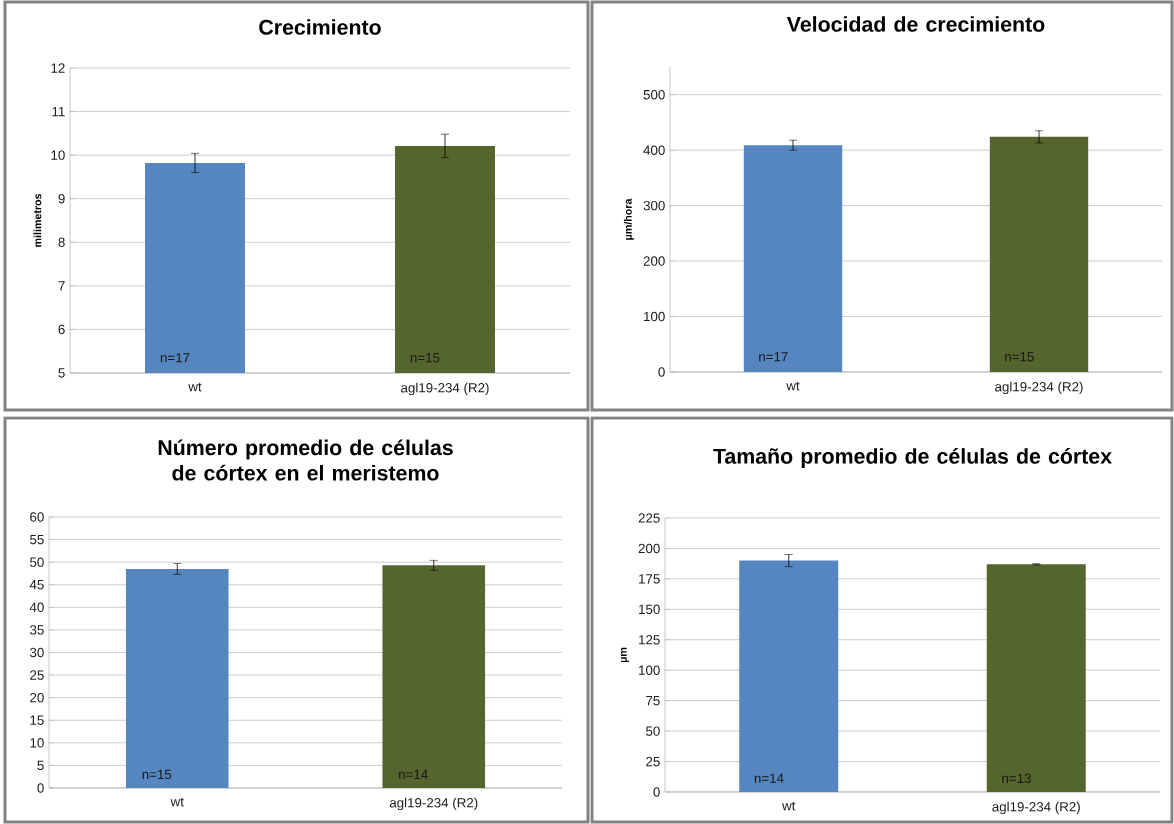 Image resolution: width=1174 pixels, height=824 pixels. Describe the element at coordinates (61, 242) in the screenshot. I see `y-tick-label: 8` at that location.